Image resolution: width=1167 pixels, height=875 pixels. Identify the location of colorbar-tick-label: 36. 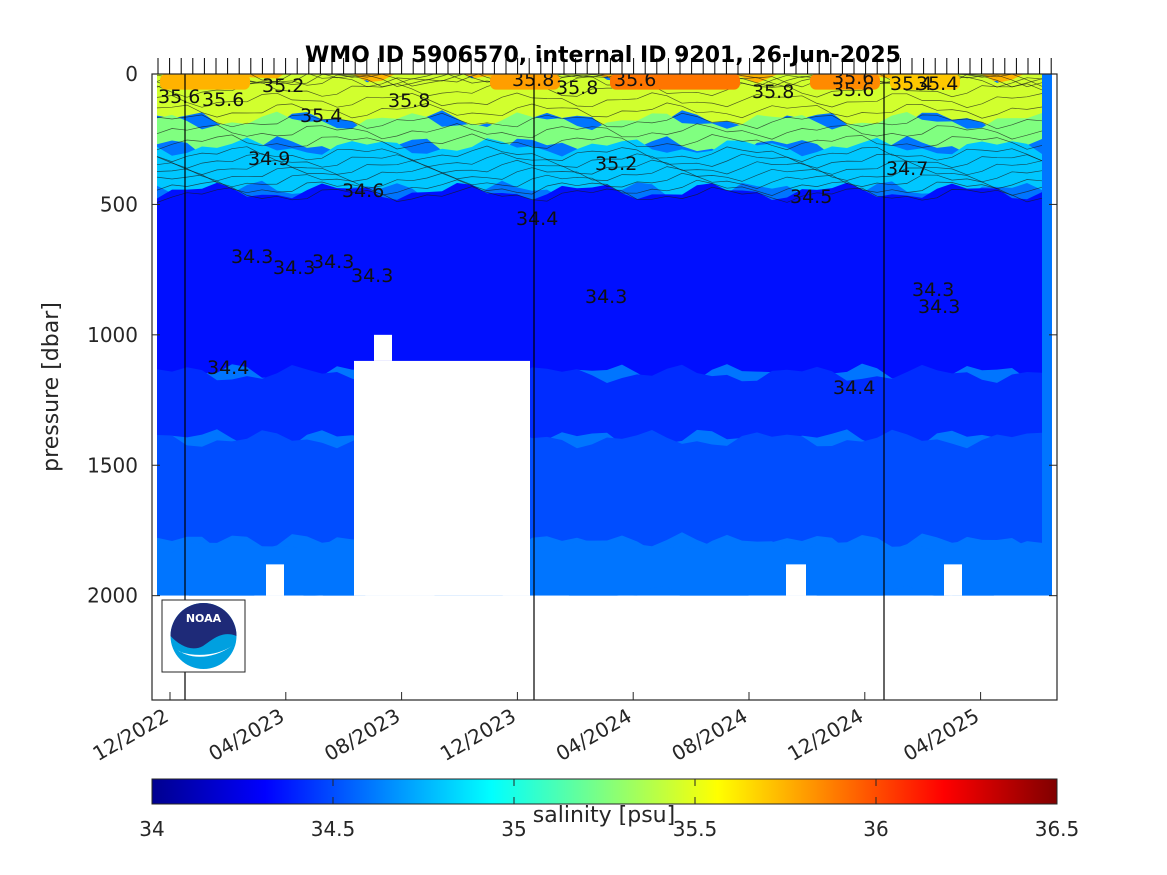
(875, 829).